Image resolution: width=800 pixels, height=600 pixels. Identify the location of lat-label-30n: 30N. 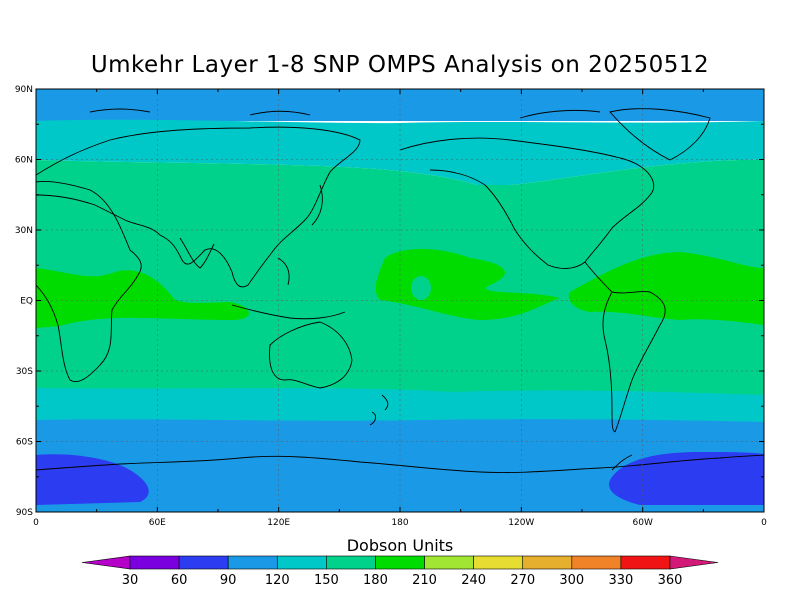
(24, 231).